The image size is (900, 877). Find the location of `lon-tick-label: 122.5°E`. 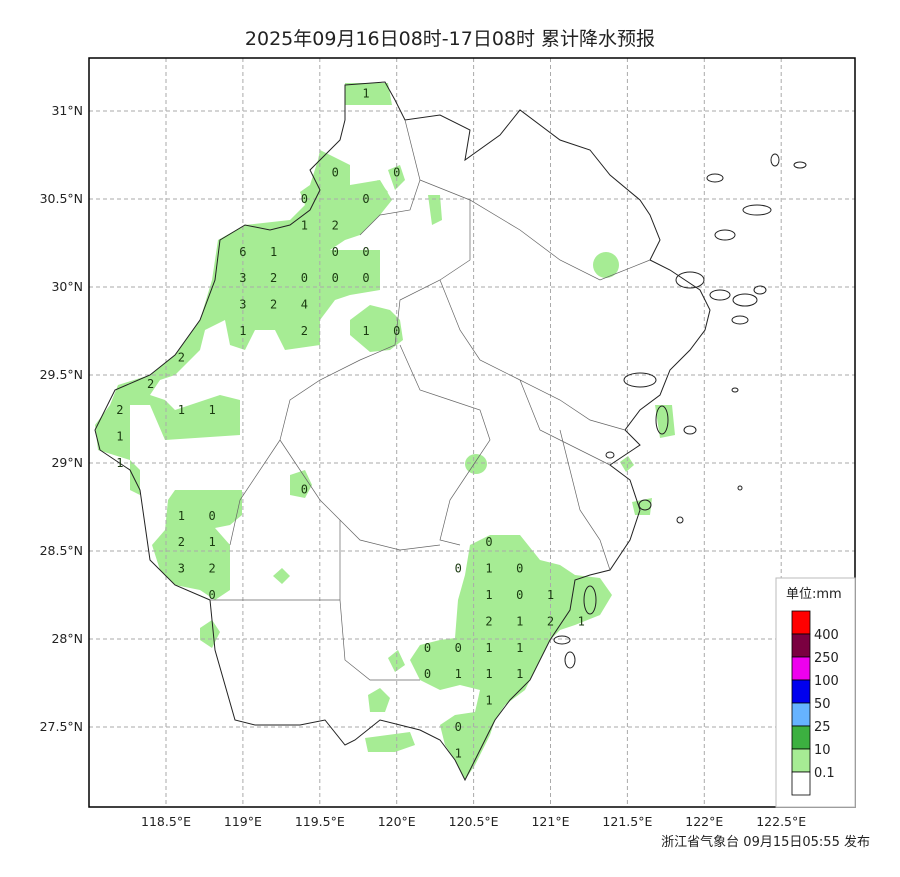

lon-tick-label: 122.5°E is located at coordinates (781, 821).